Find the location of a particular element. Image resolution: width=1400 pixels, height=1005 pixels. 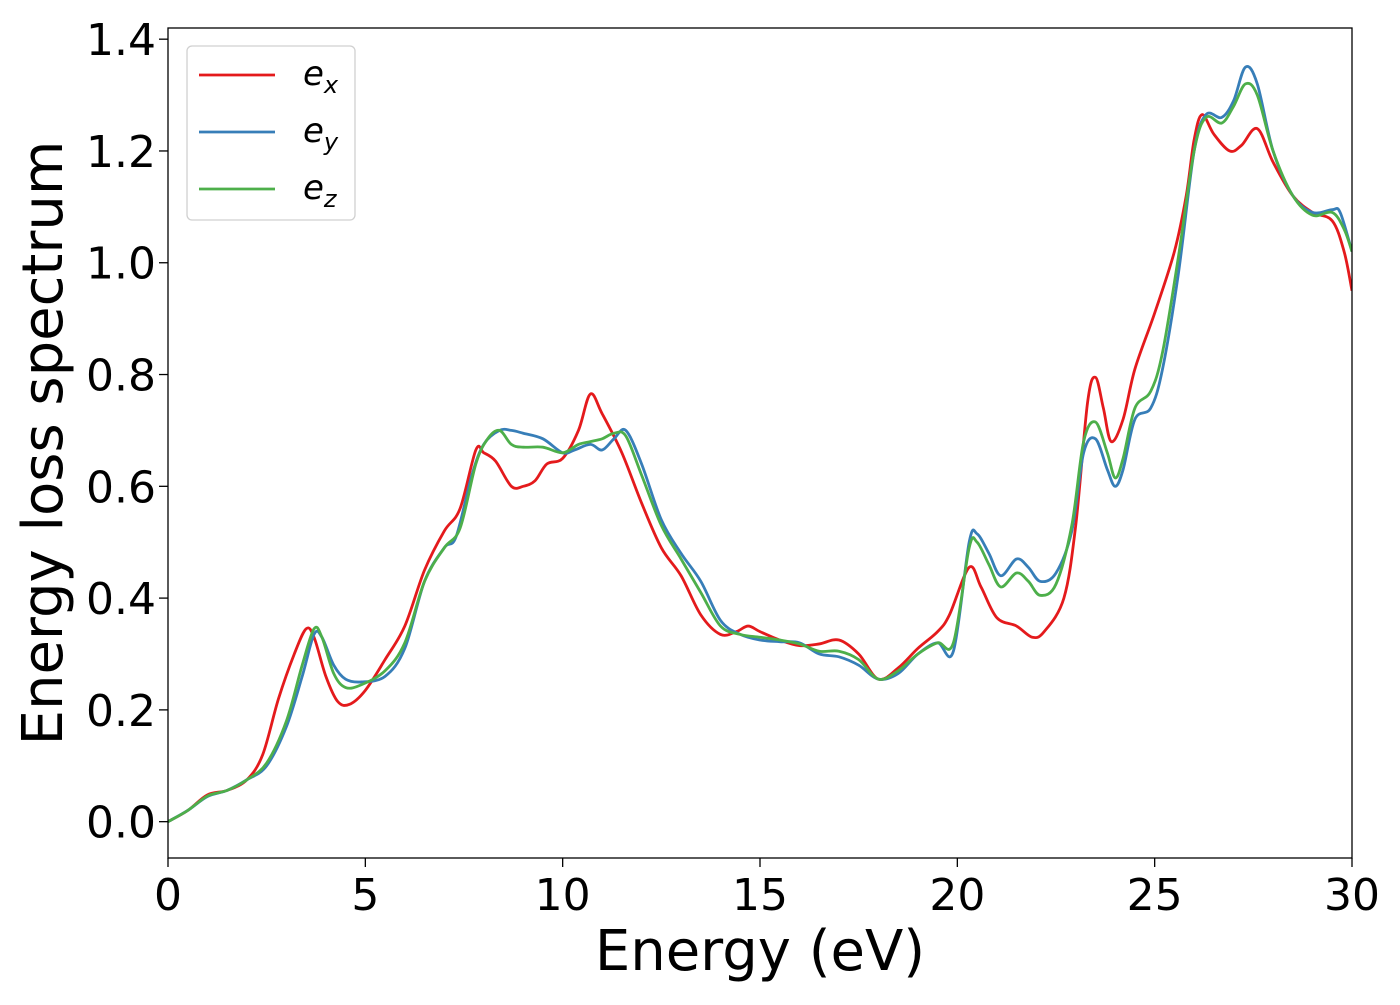

y-tick-label: 1.0 is located at coordinates (121, 264).